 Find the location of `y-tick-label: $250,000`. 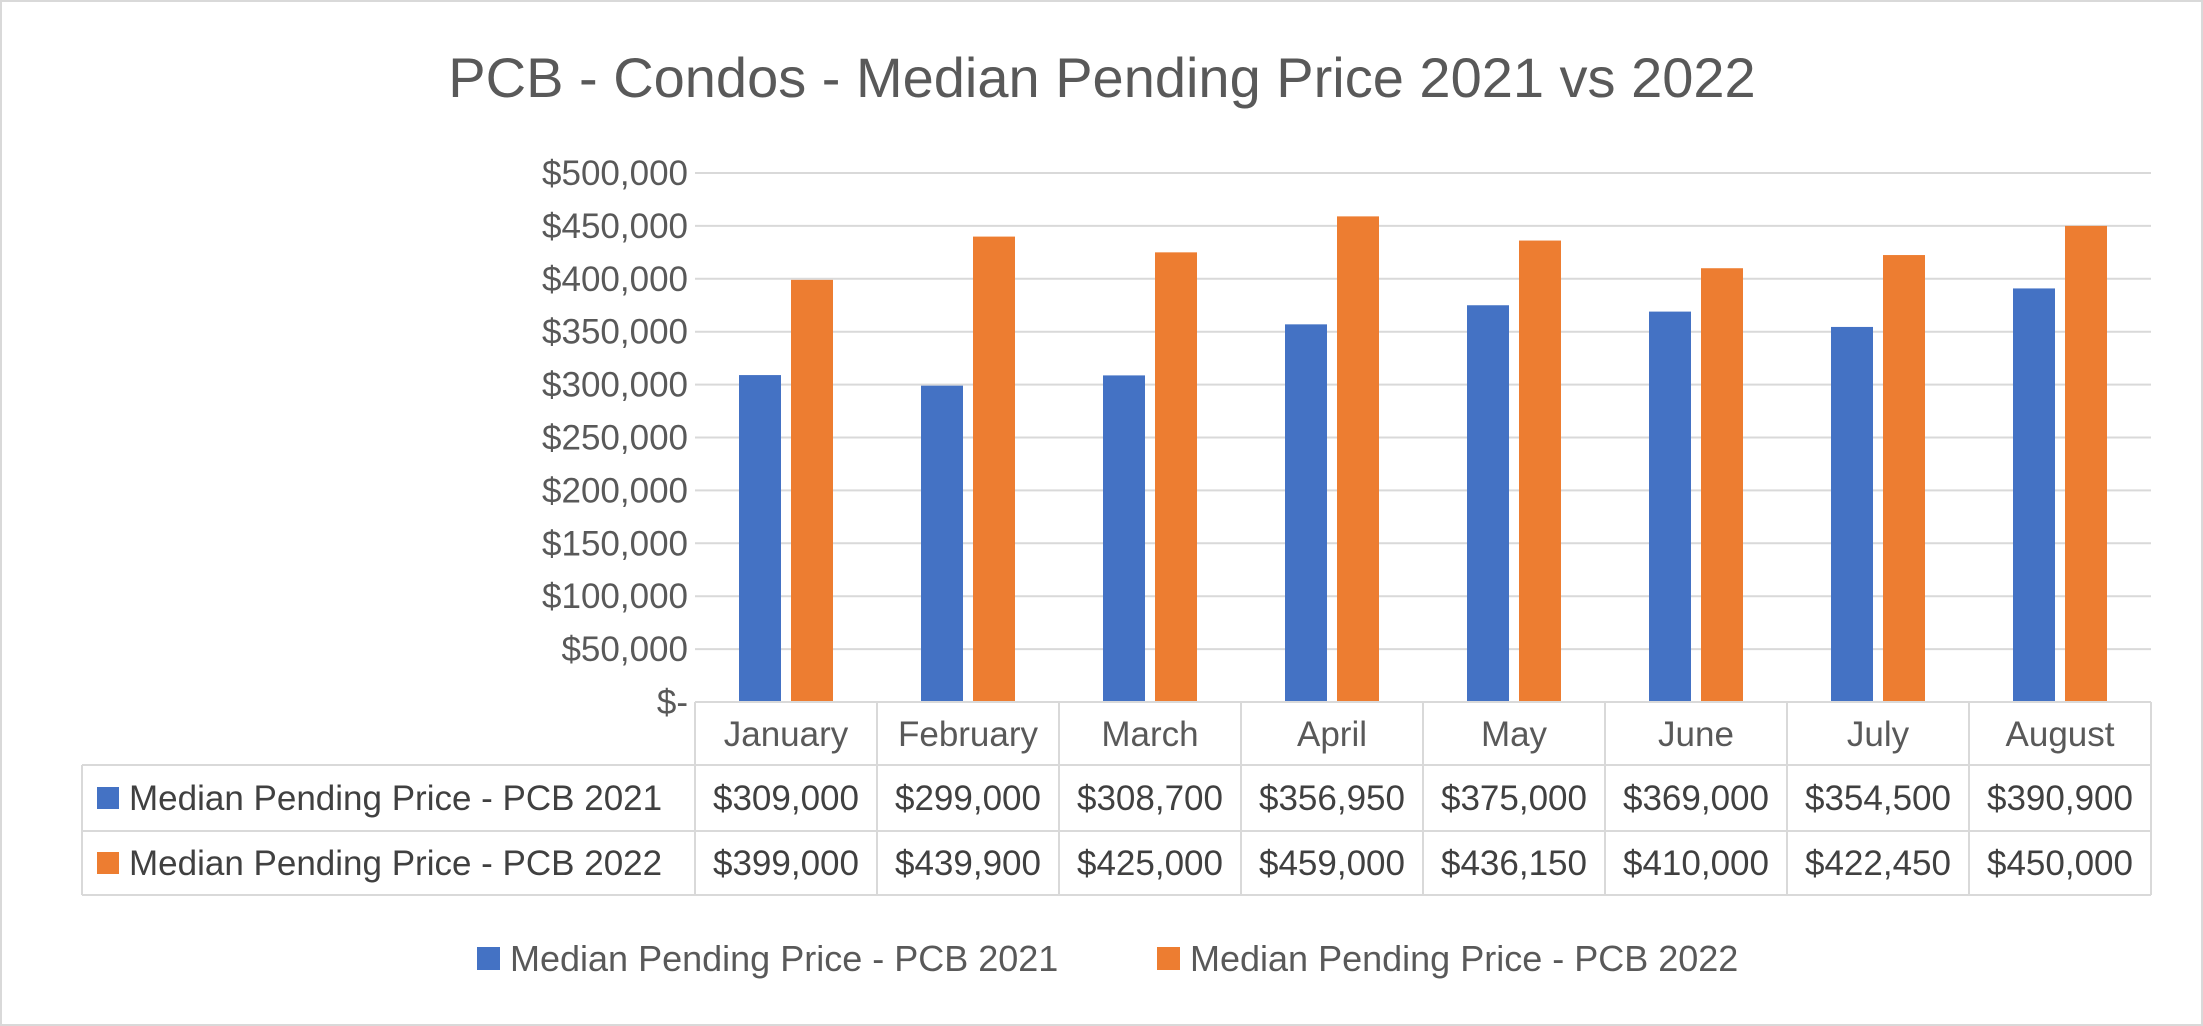

y-tick-label: $250,000 is located at coordinates (615, 438).